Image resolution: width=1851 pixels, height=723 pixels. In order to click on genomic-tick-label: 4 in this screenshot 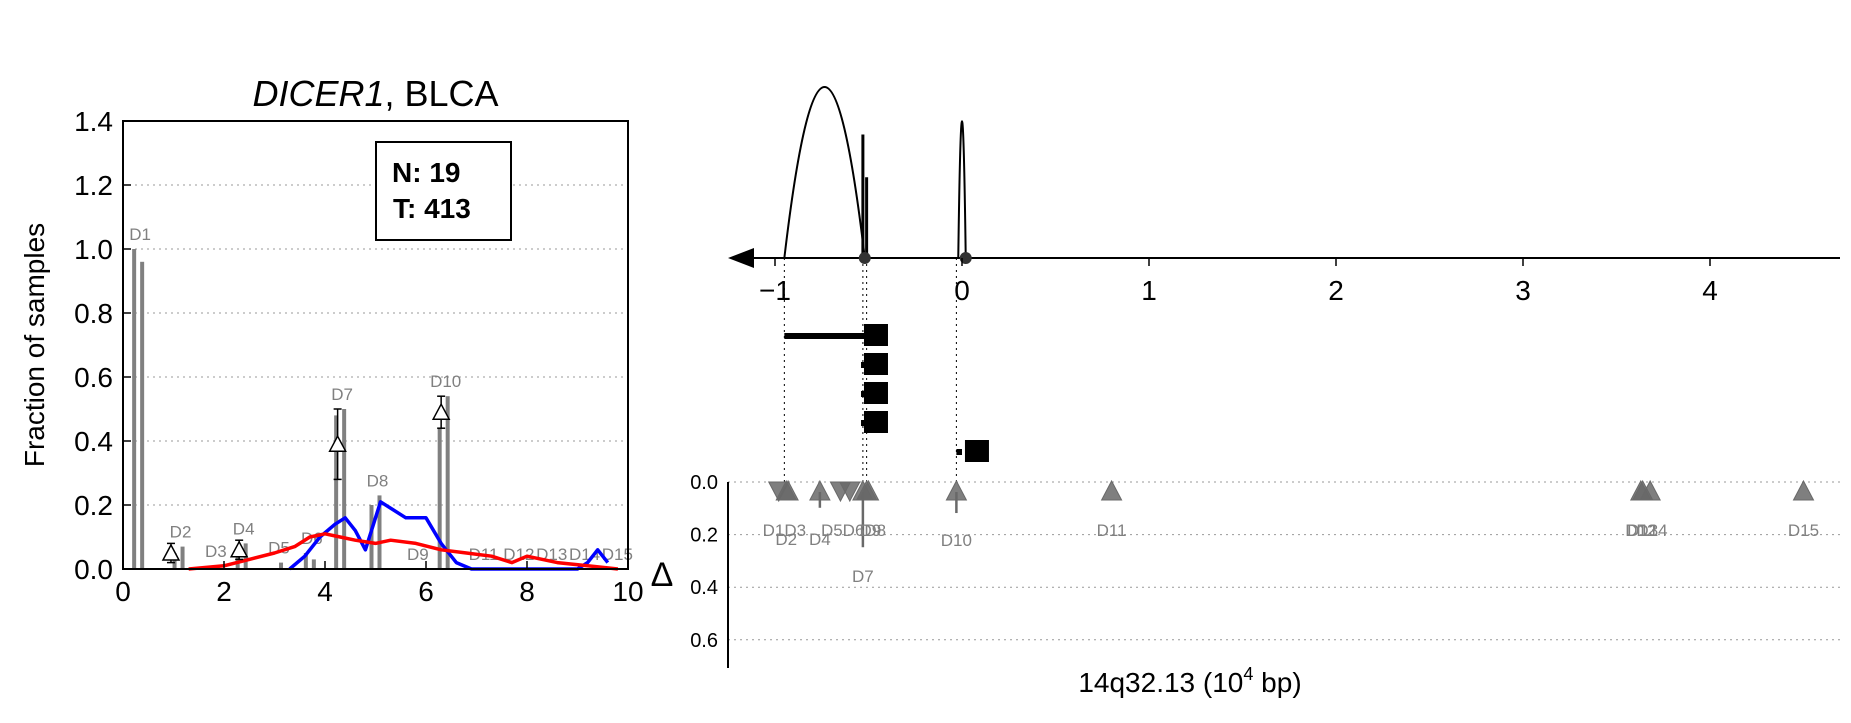, I will do `click(1710, 290)`.